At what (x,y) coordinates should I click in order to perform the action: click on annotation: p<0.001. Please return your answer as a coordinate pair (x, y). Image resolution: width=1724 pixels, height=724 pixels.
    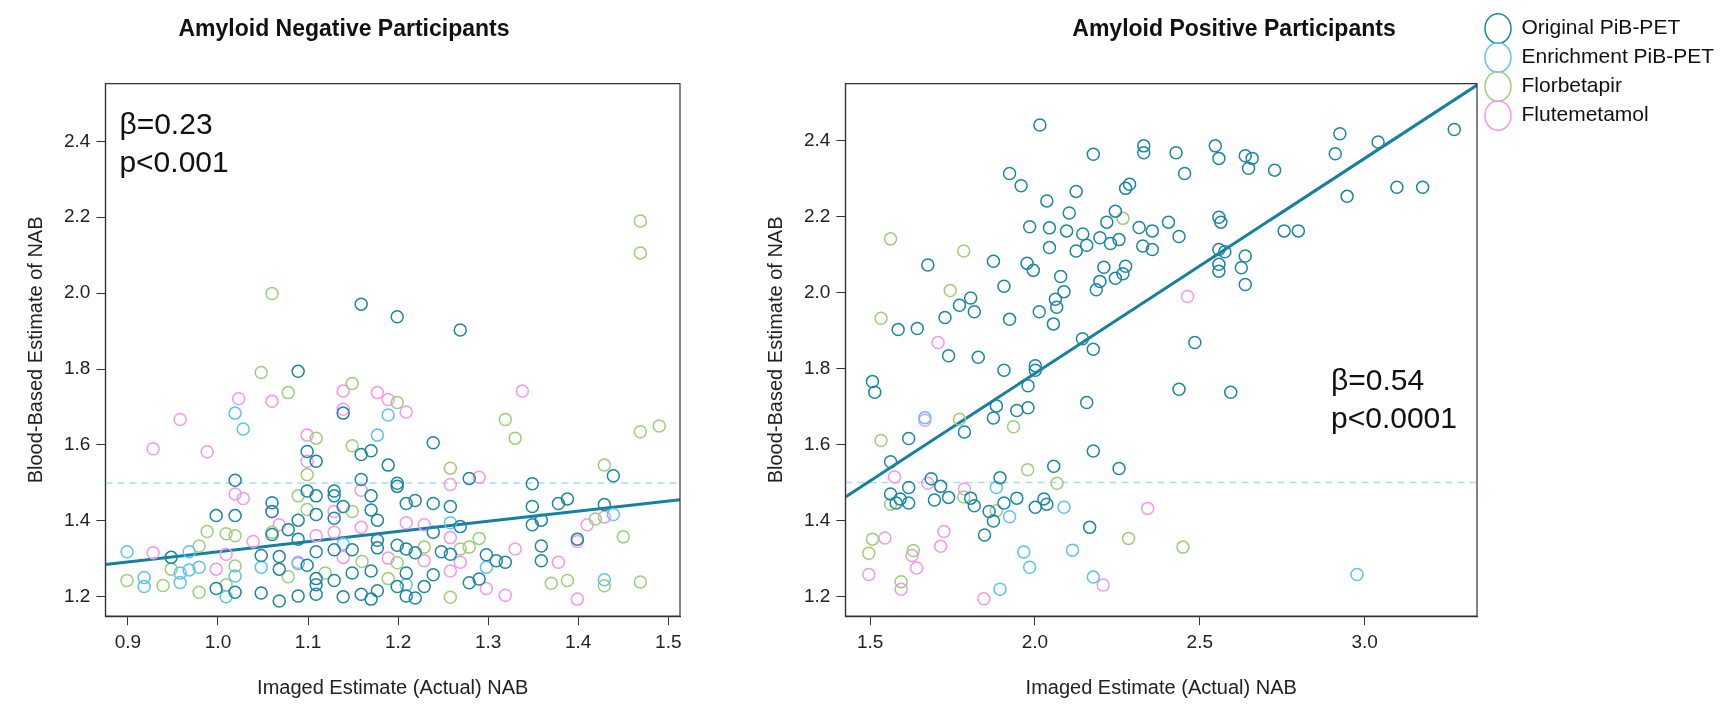
    Looking at the image, I should click on (174, 161).